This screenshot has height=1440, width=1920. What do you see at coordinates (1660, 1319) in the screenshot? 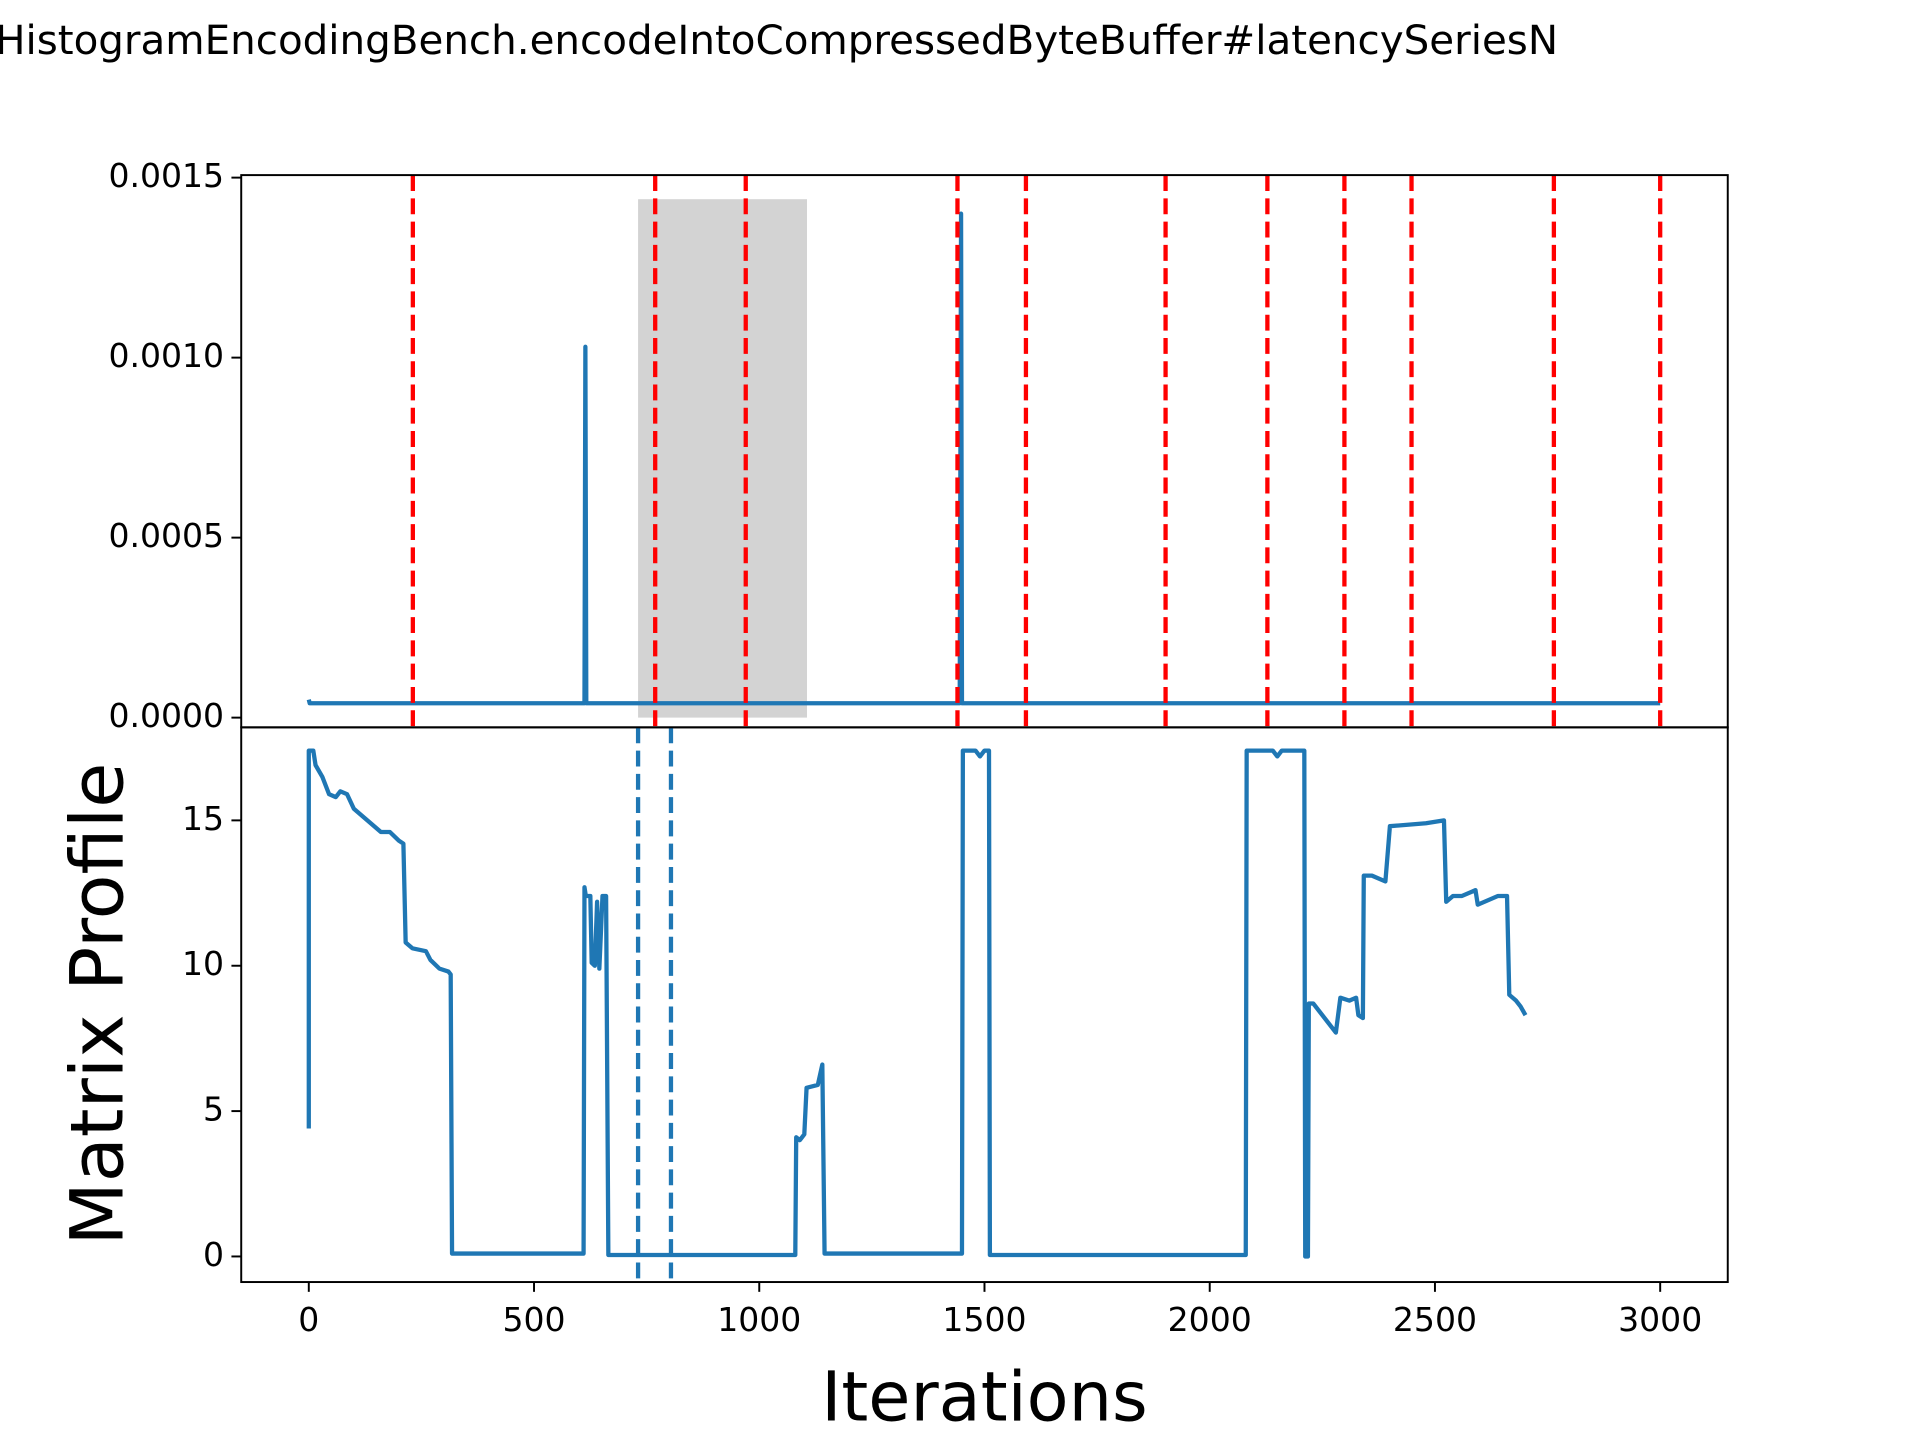
I see `x-tick-label: 3000` at bounding box center [1660, 1319].